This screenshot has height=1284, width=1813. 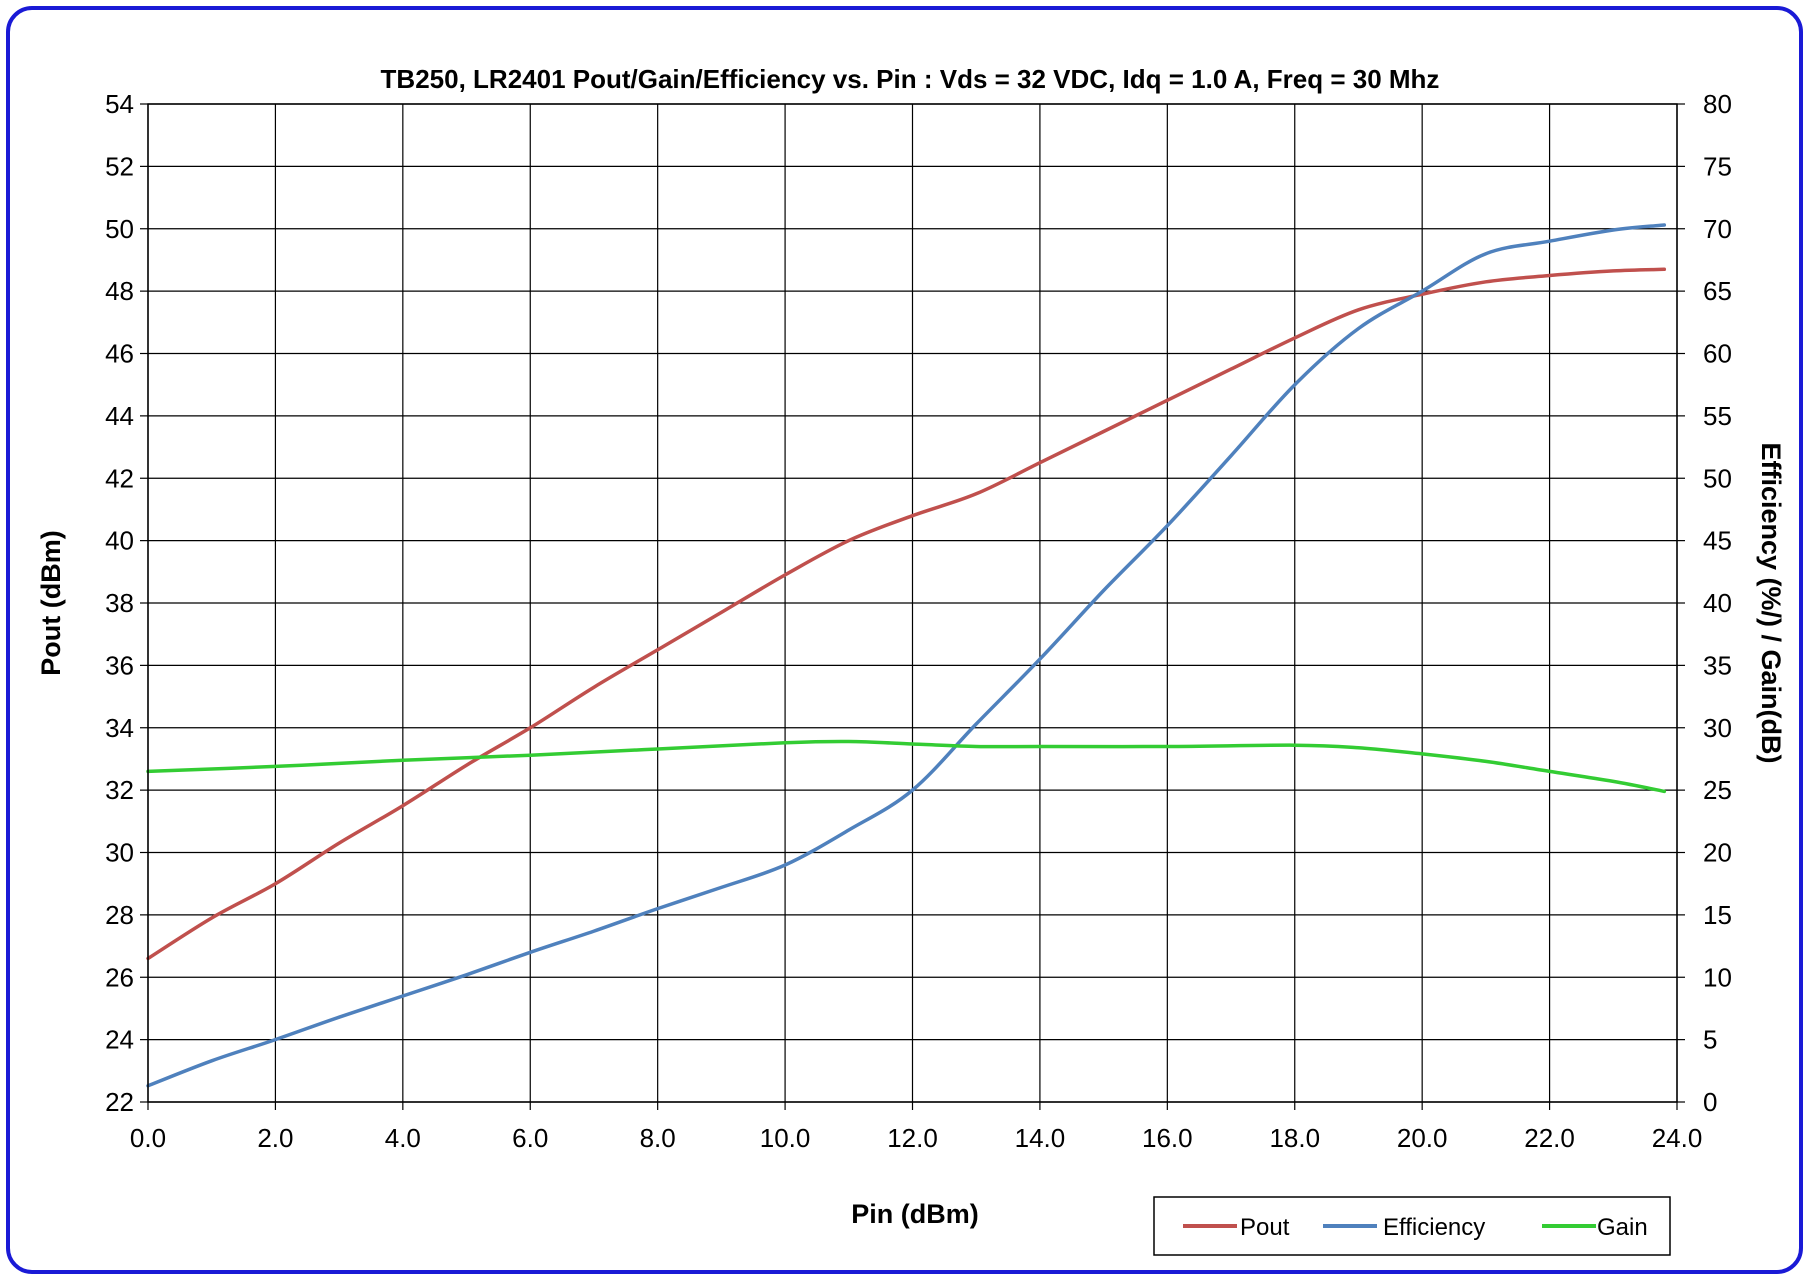 What do you see at coordinates (1771, 602) in the screenshot?
I see `right-axis-label: Efficiency (%/) / Gain(dB)` at bounding box center [1771, 602].